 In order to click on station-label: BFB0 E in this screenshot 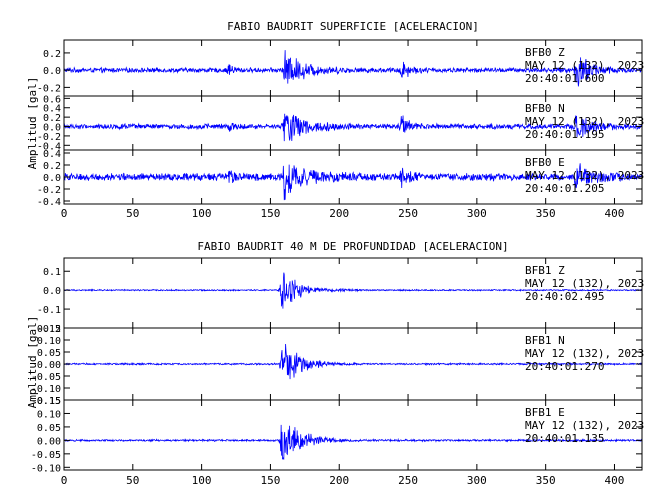, I will do `click(545, 162)`.